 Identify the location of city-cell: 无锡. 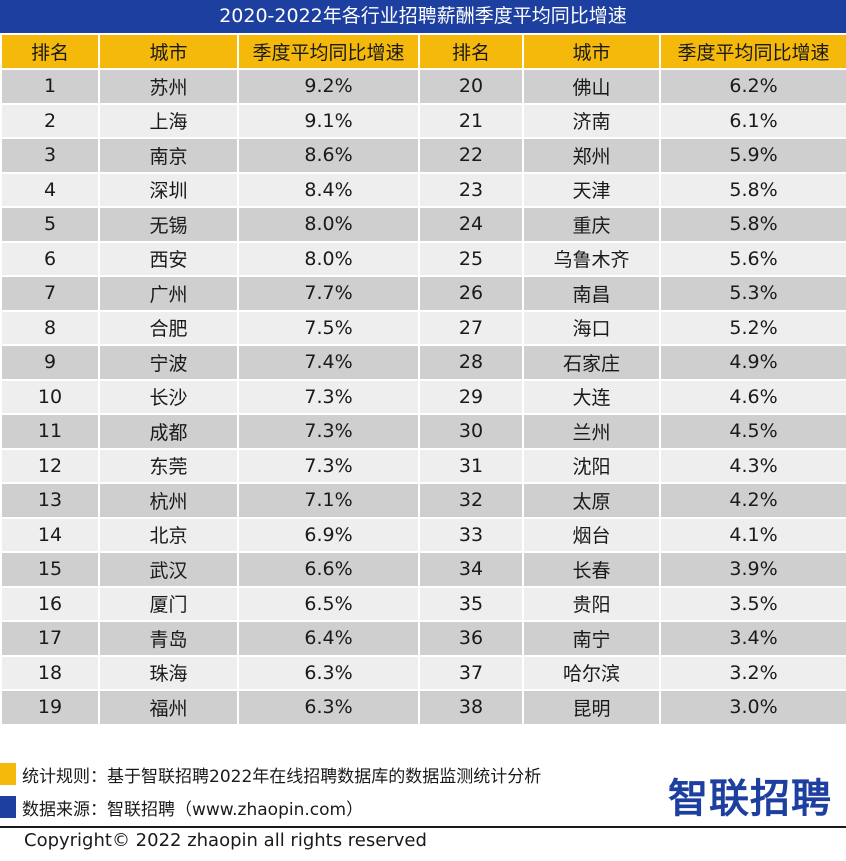
(168, 224).